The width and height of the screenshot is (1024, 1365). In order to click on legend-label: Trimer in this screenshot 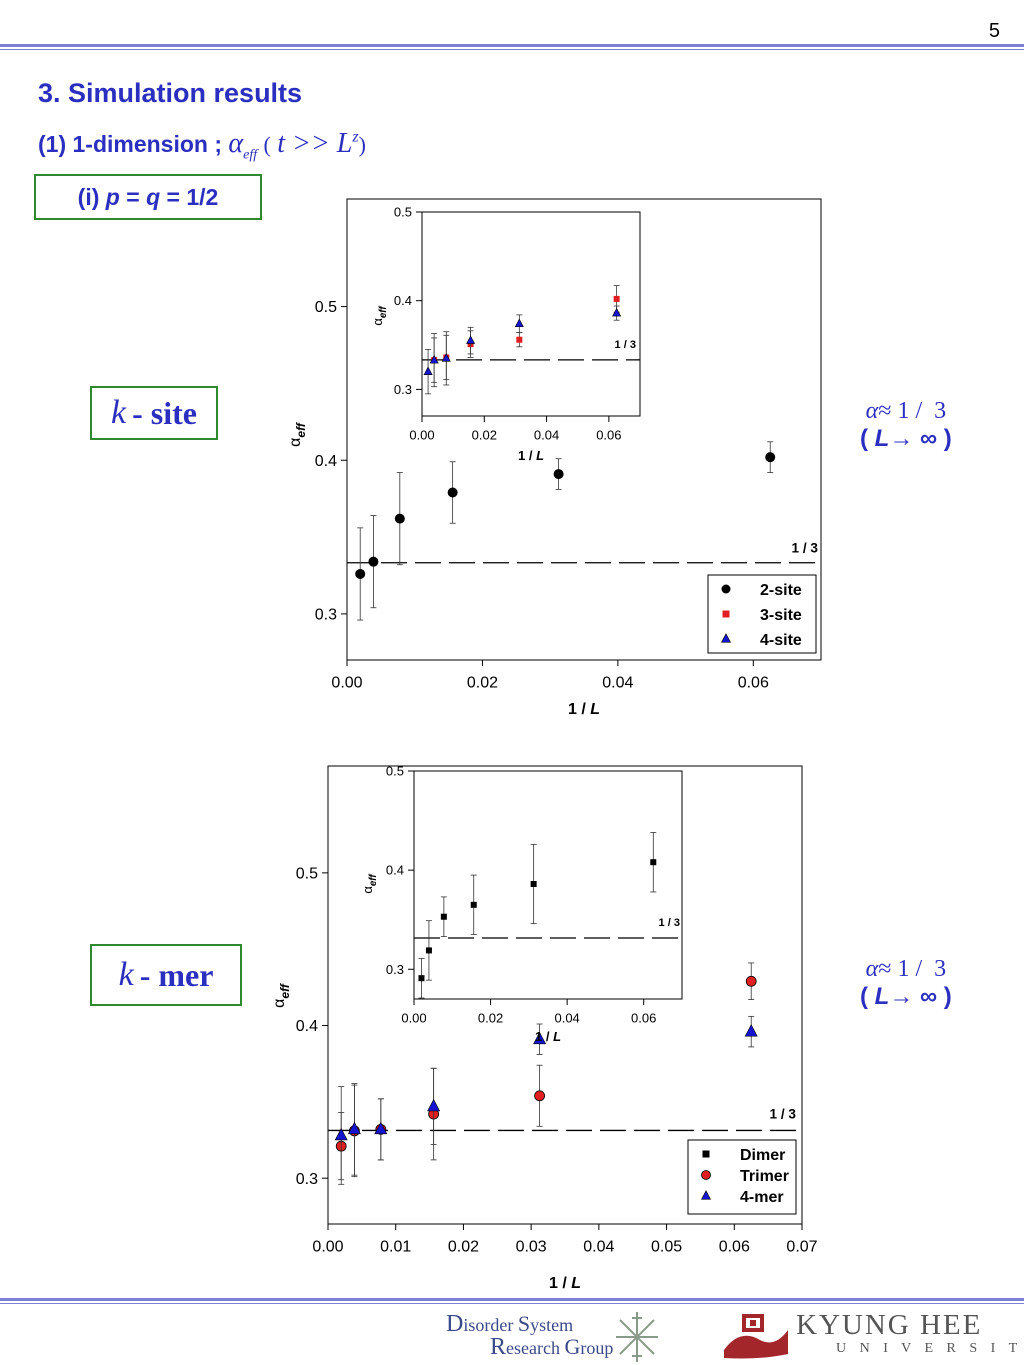, I will do `click(764, 1176)`.